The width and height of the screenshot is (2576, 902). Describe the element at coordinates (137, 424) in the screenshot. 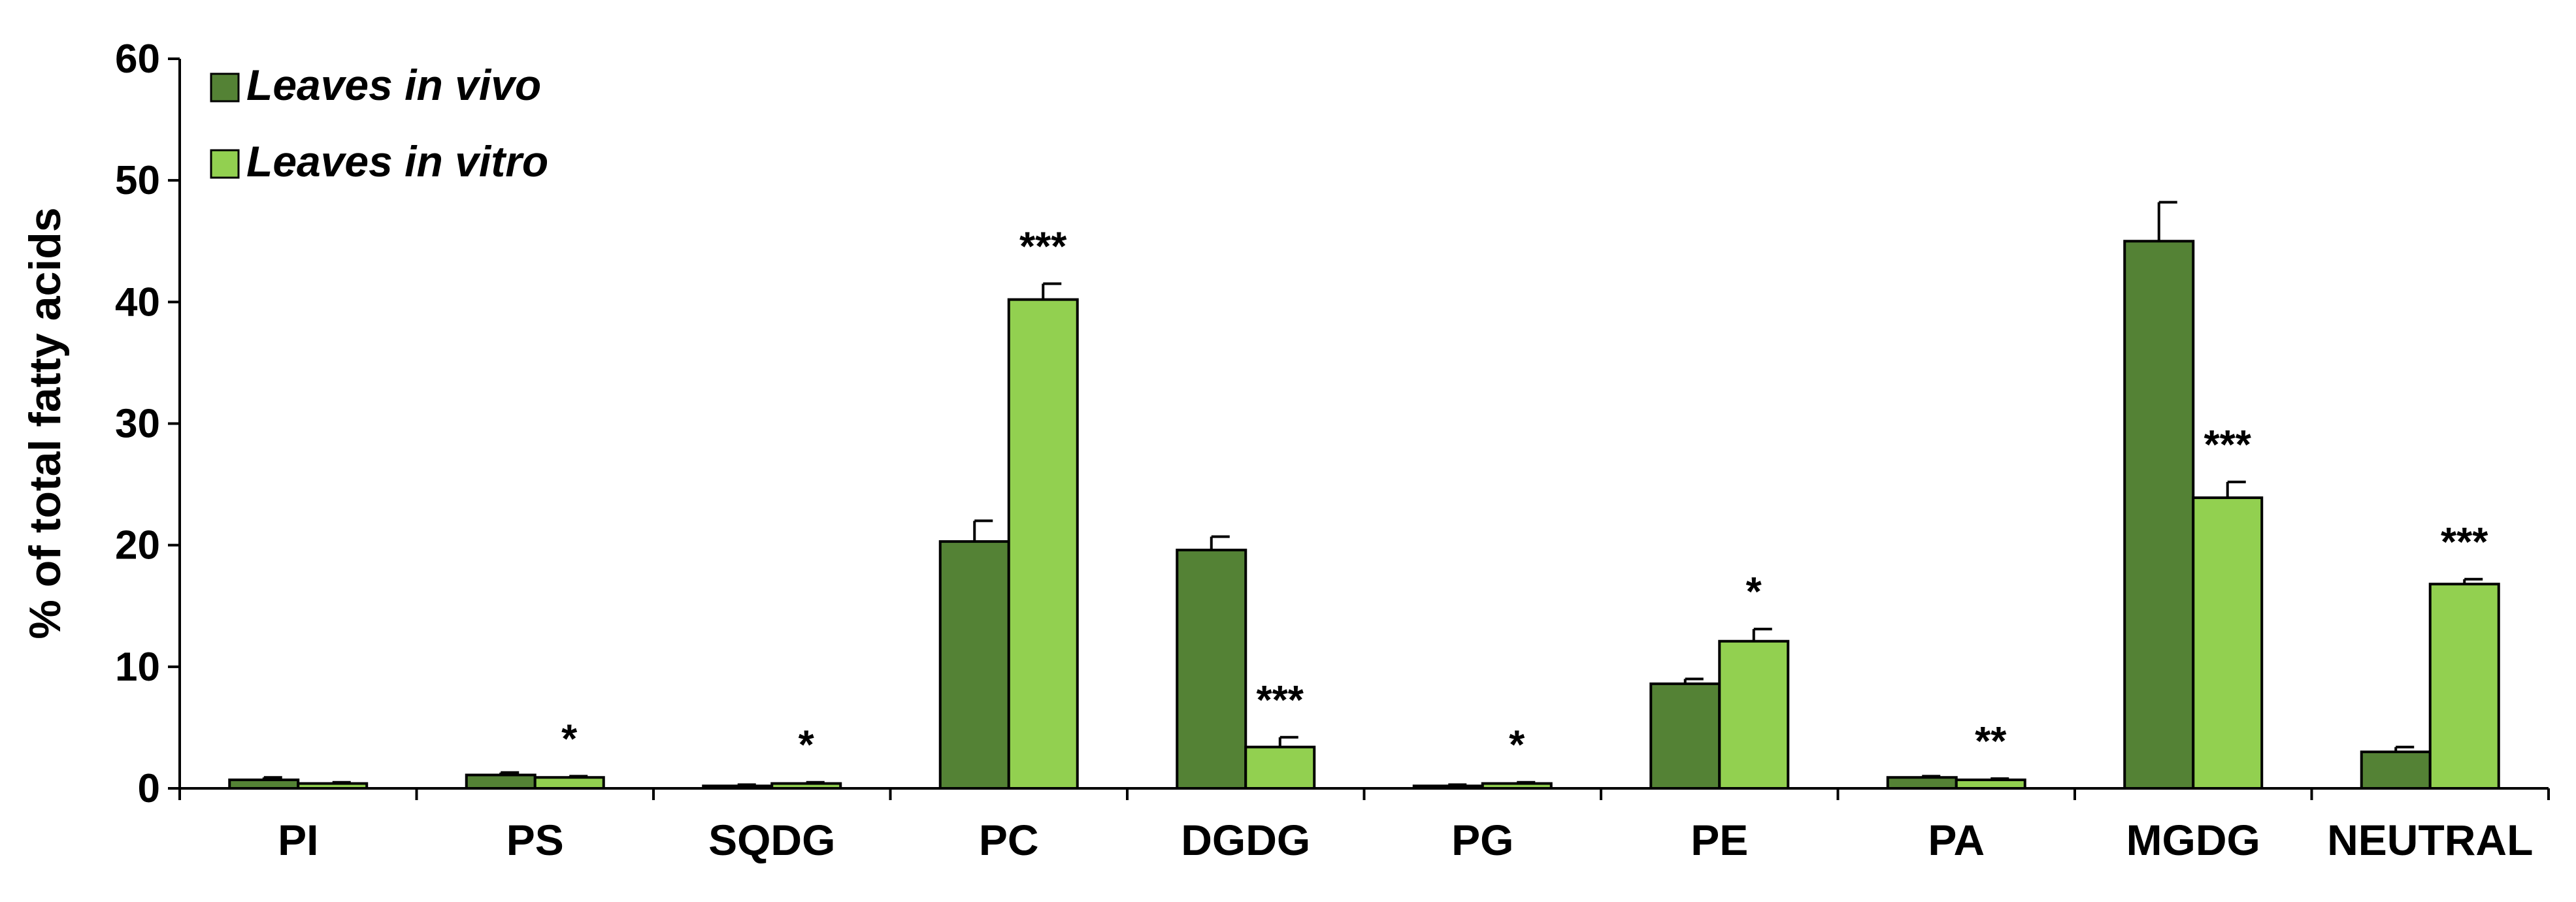

I see `y-tick-label: 30` at that location.